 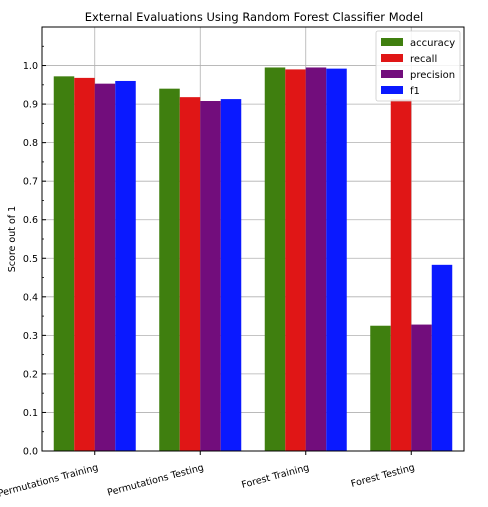 I want to click on y-tick-label: 0.6, so click(x=30, y=220).